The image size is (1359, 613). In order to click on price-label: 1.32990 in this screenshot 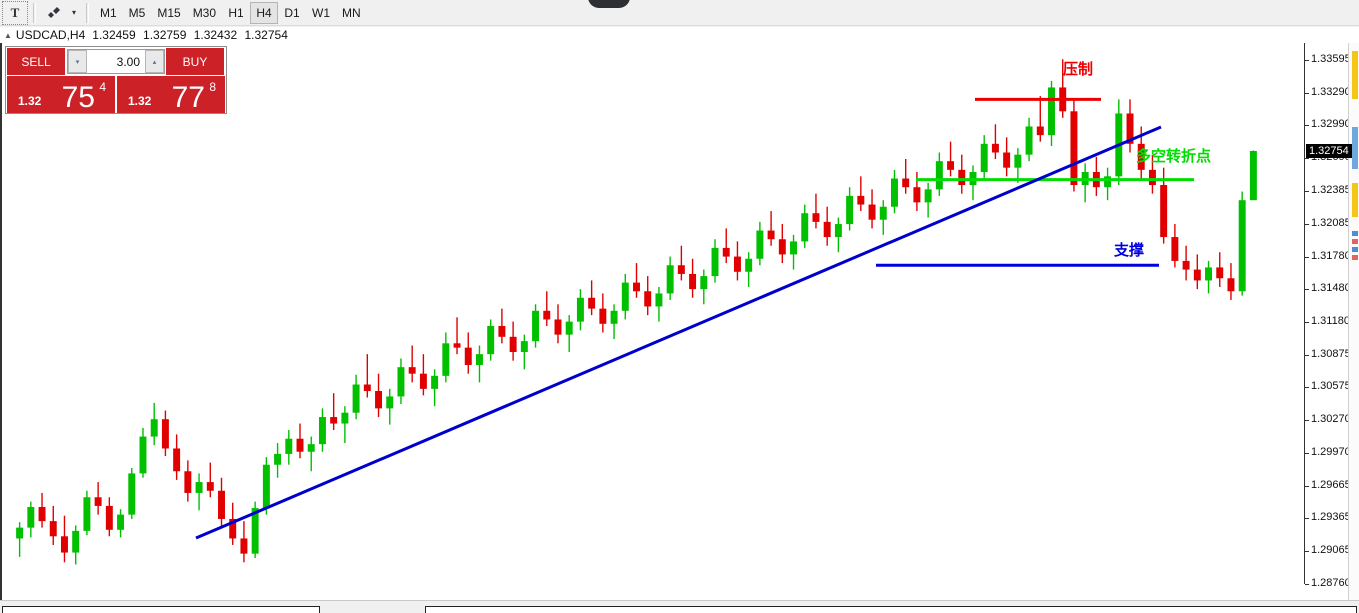, I will do `click(1331, 124)`.